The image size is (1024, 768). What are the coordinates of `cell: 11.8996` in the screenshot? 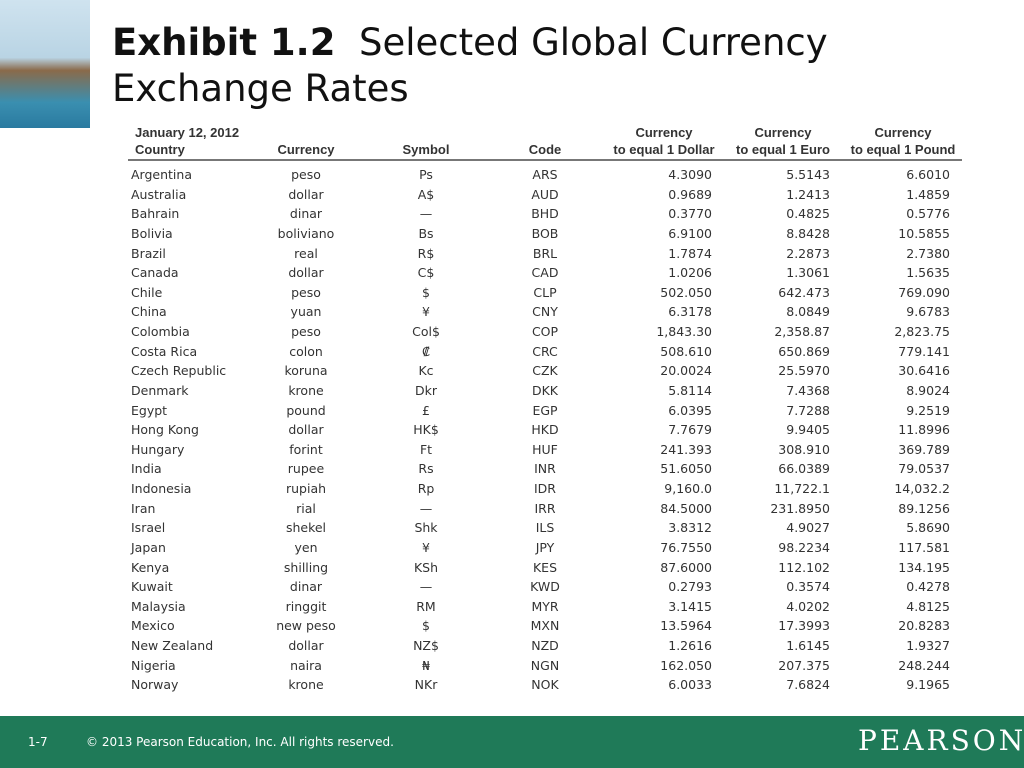 It's located at (924, 430).